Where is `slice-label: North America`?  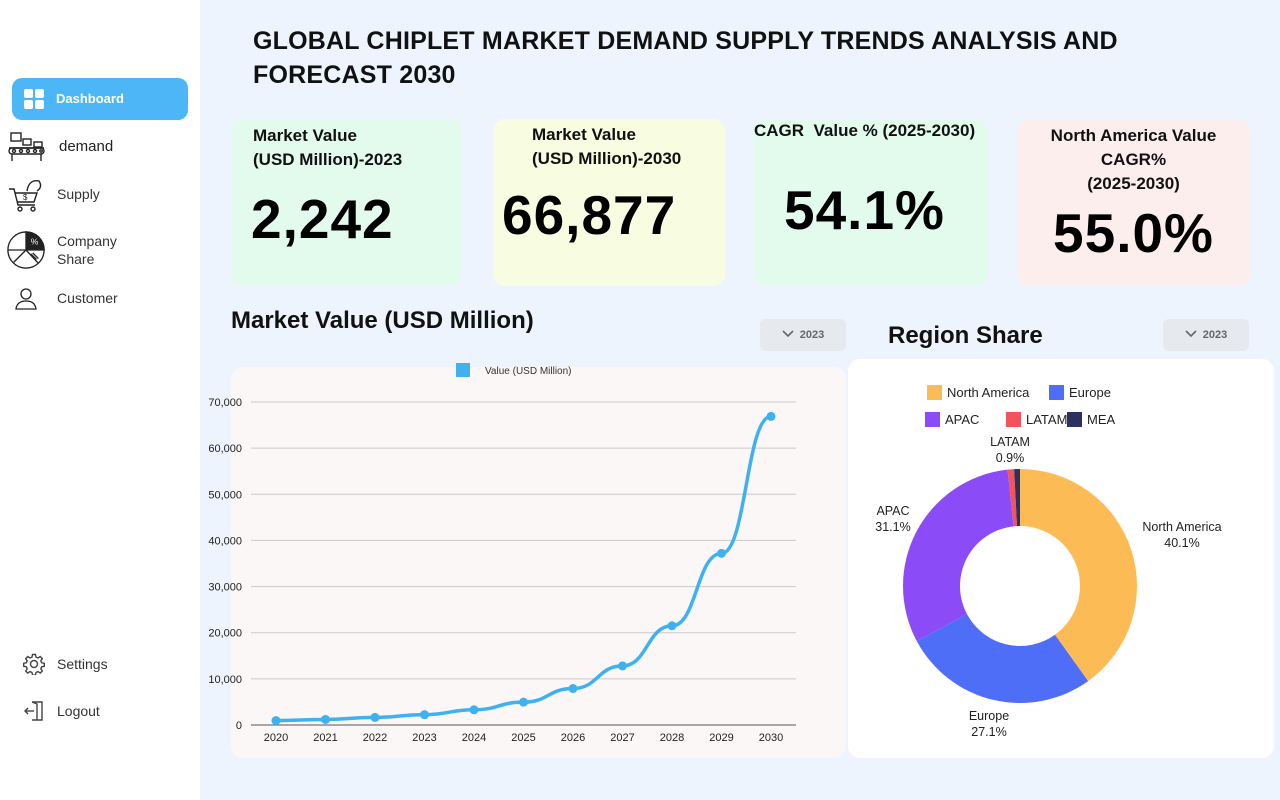 slice-label: North America is located at coordinates (1181, 527).